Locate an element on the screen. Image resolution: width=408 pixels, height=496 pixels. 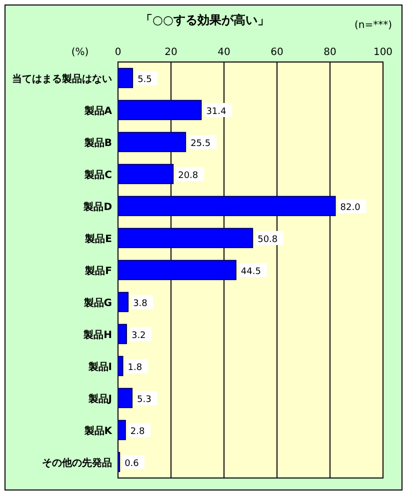
data-label: 82.0 is located at coordinates (350, 208).